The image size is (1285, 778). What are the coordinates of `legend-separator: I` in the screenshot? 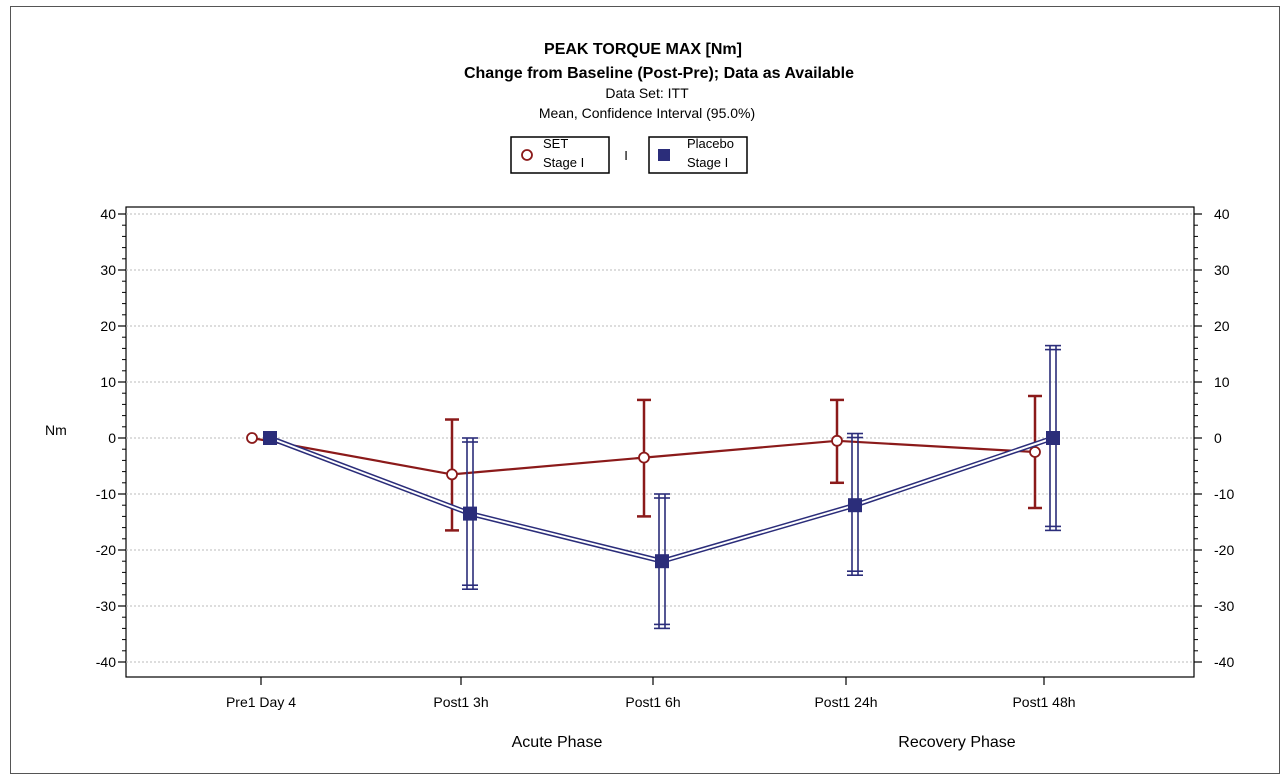 It's located at (626, 155).